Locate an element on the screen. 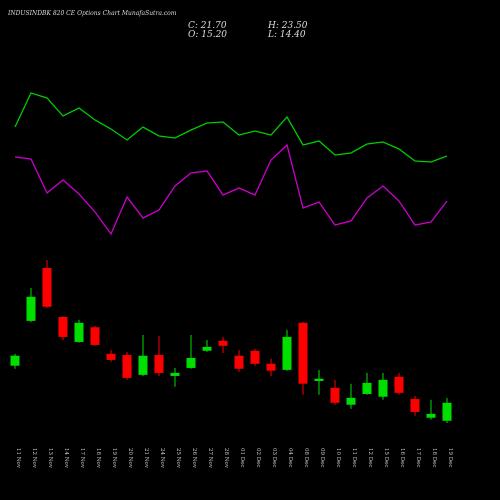  x-tick-label: 01 Dec is located at coordinates (242, 458).